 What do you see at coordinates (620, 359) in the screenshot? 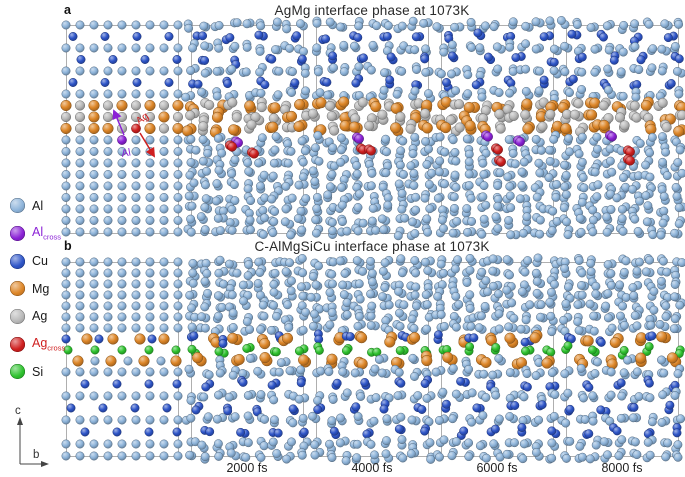
I see `snapshot-panel-b5` at bounding box center [620, 359].